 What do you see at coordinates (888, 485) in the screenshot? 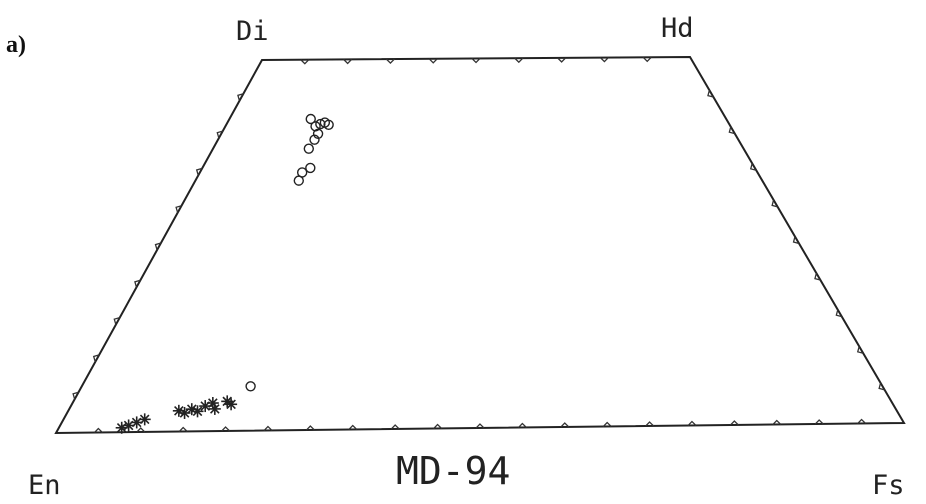
I see `apex-label-fs: Fs` at bounding box center [888, 485].